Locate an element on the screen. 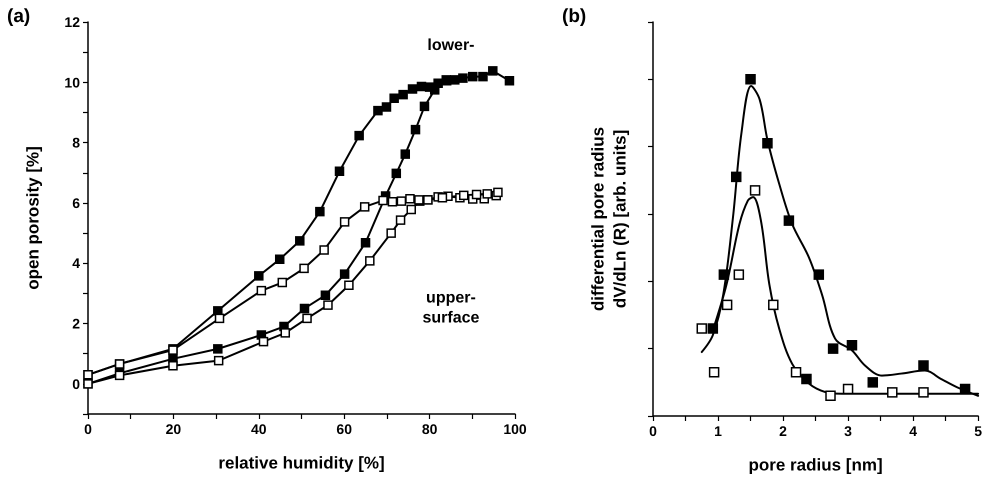  x-tick-label: 60 is located at coordinates (344, 429).